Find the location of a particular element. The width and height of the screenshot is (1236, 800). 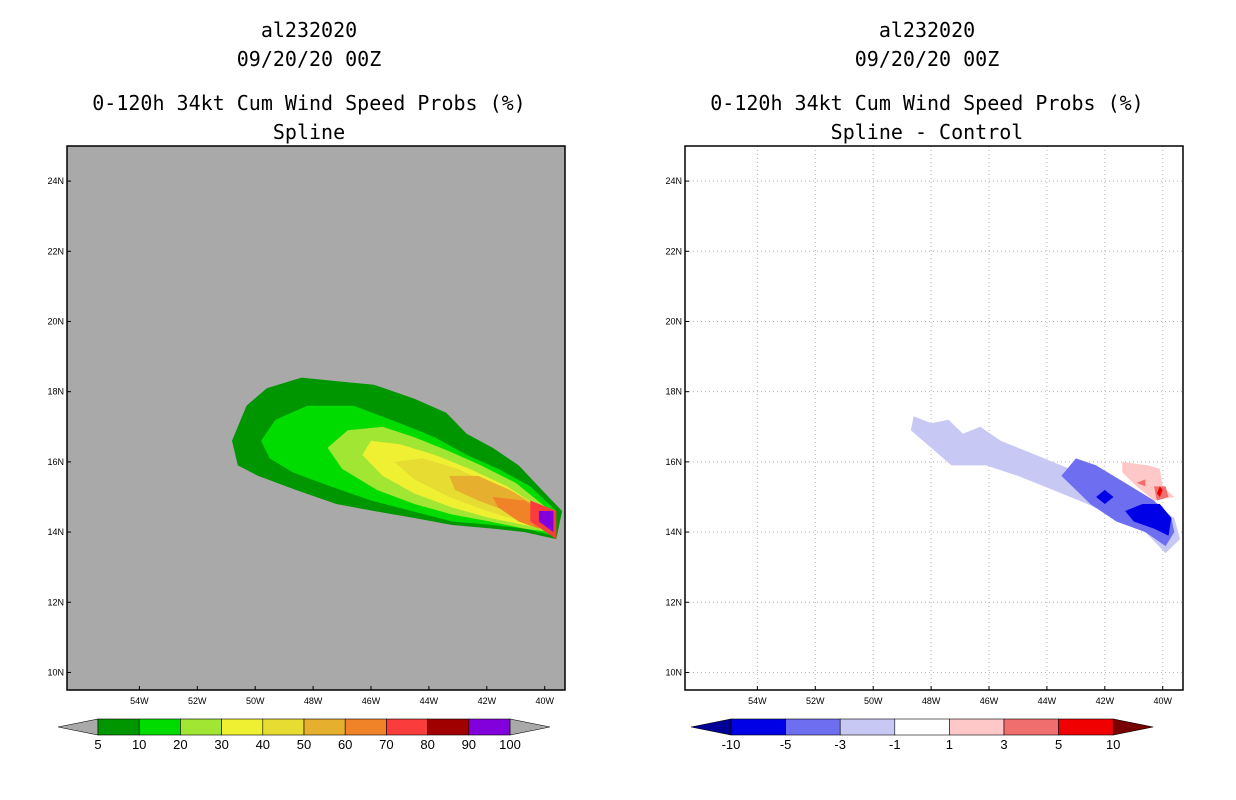

left-header: al232020 09/20/20 00Z is located at coordinates (309, 45).